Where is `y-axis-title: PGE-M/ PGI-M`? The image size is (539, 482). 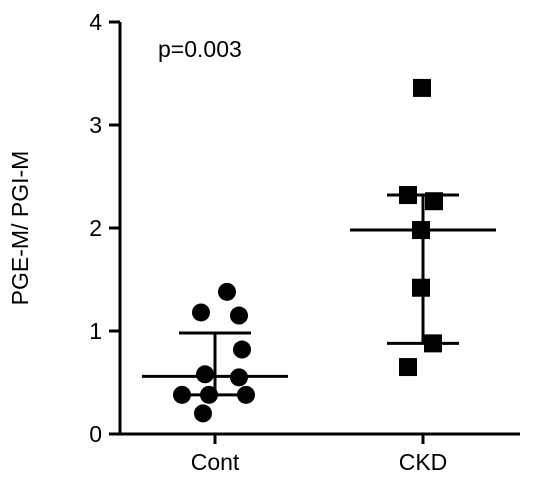 y-axis-title: PGE-M/ PGI-M is located at coordinates (20, 228).